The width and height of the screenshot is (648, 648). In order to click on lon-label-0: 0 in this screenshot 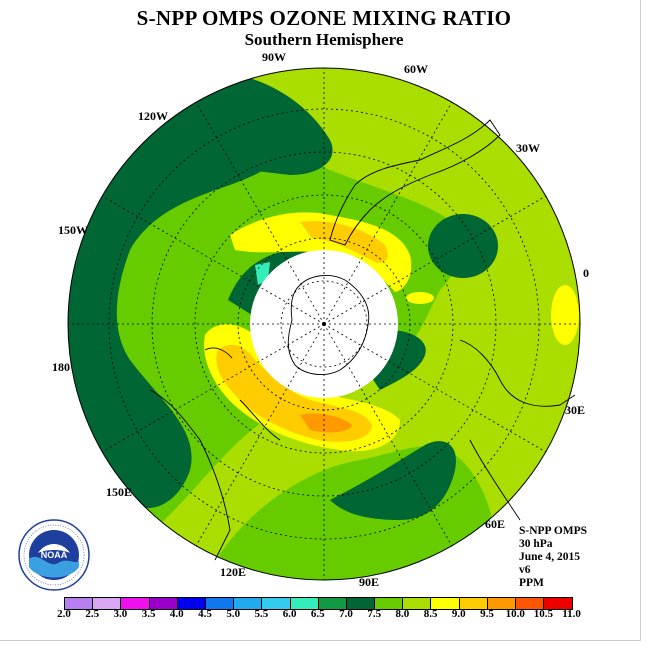, I will do `click(586, 273)`.